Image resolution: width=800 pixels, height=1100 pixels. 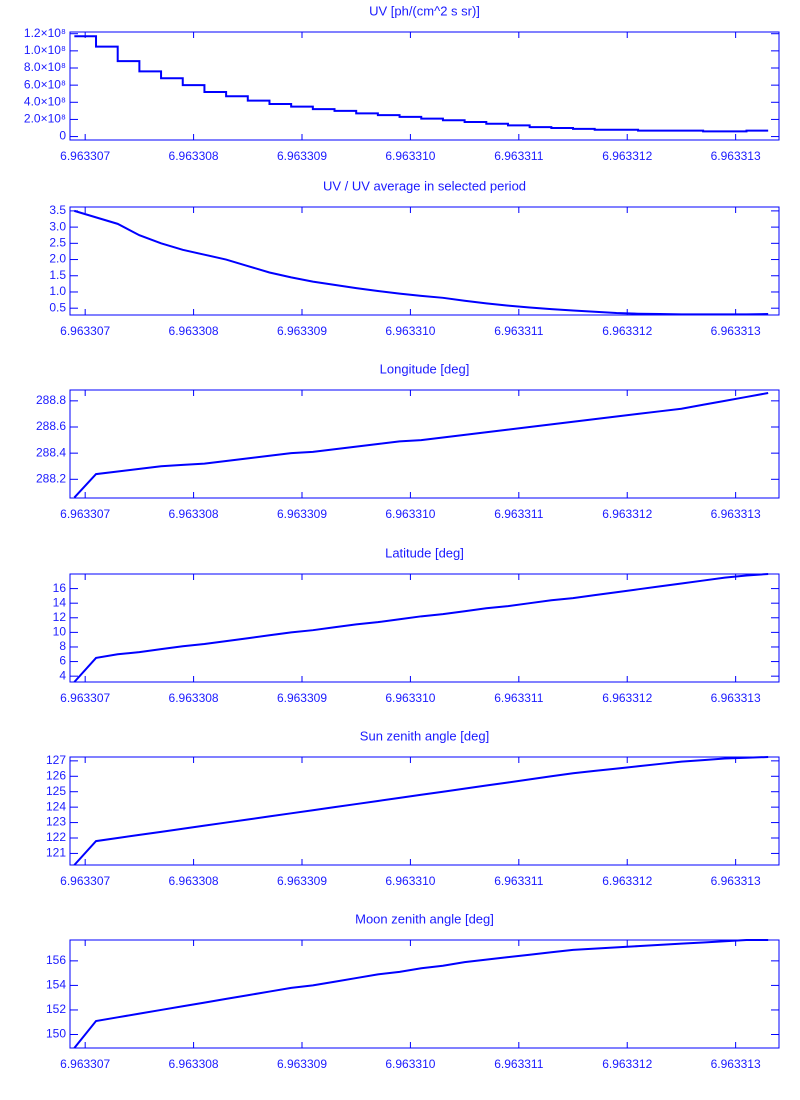 I want to click on y-tick-label: 6.0×10⁸, so click(x=45, y=84).